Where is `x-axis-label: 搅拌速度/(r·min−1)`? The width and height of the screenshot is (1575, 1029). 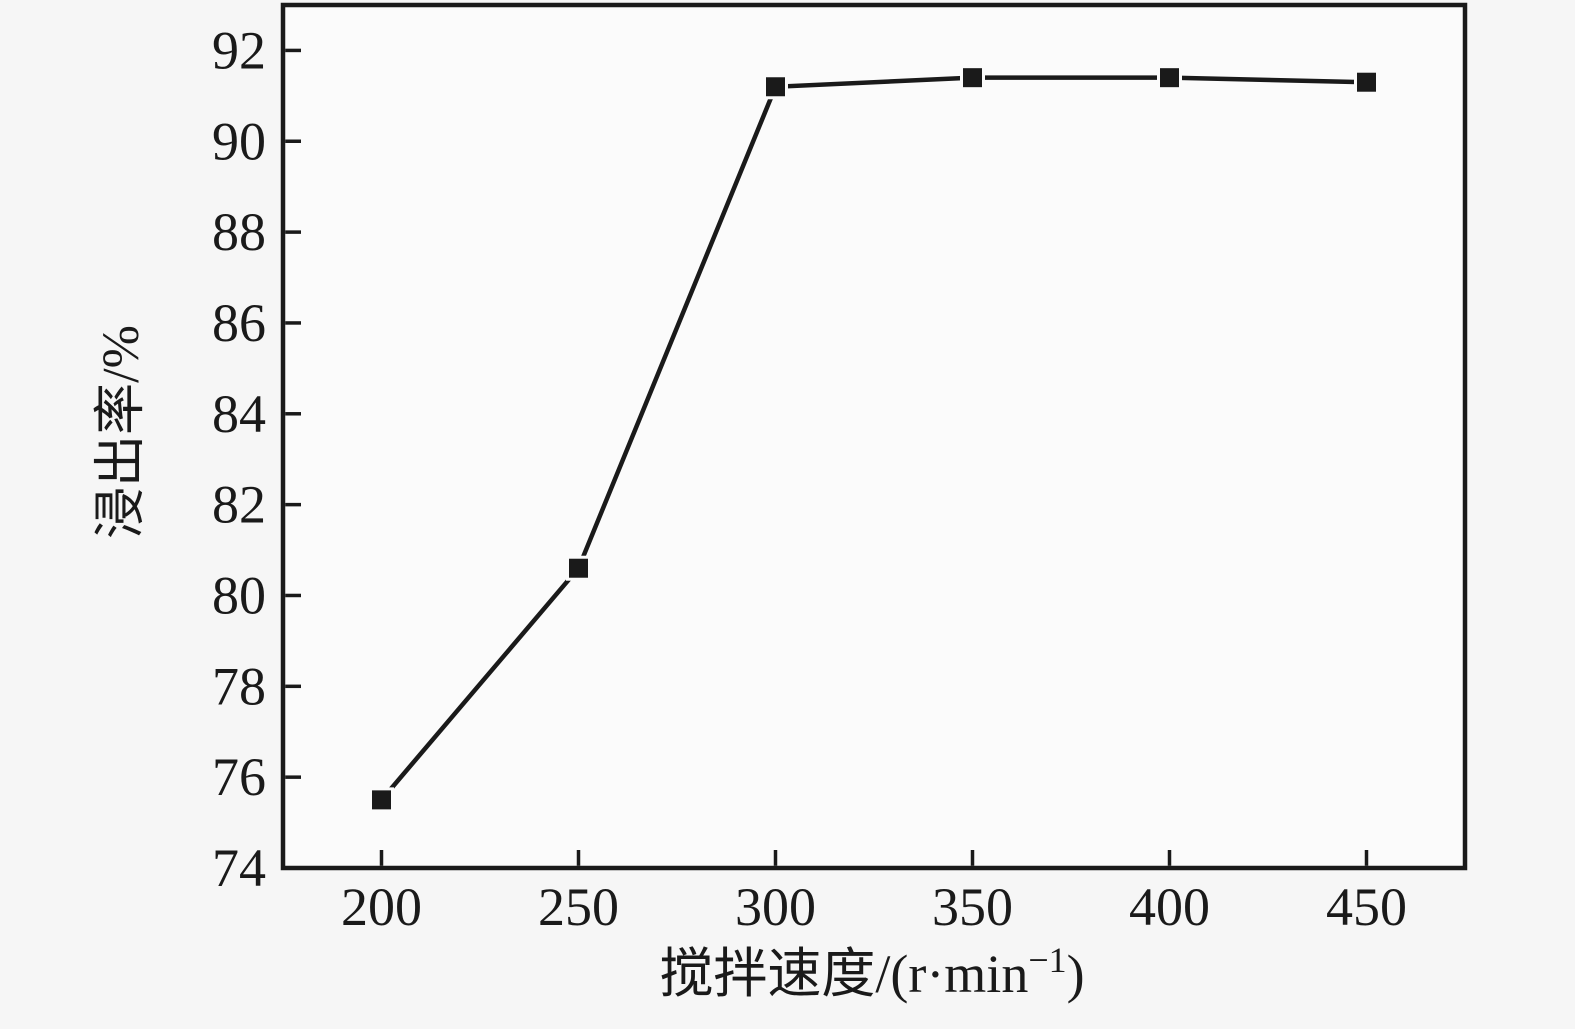 x-axis-label: 搅拌速度/(r·min−1) is located at coordinates (871, 972).